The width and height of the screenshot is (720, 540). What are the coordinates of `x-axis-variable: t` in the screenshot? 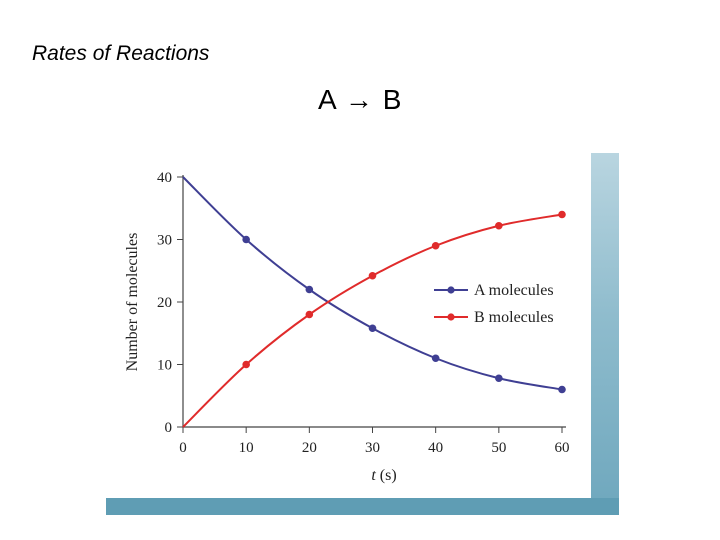 It's located at (373, 475).